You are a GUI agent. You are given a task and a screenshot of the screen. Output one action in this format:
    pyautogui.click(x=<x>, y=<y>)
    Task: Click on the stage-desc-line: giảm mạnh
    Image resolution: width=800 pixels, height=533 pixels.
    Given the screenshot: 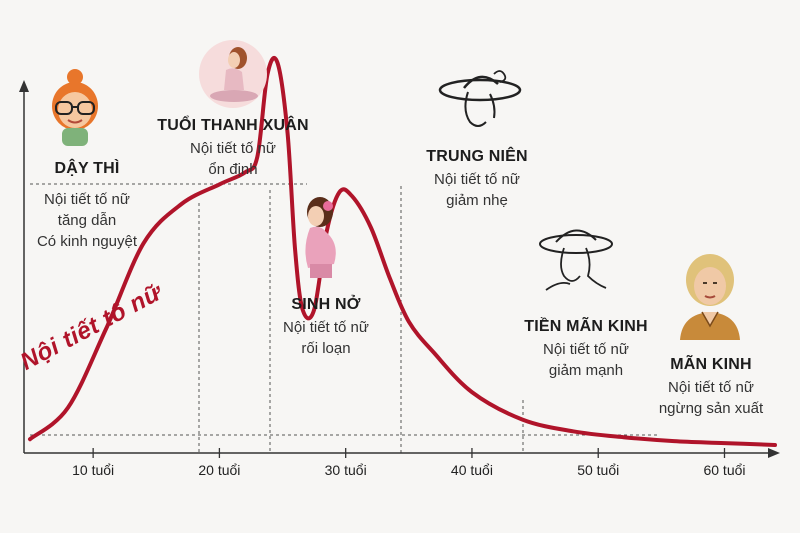 What is the action you would take?
    pyautogui.click(x=586, y=370)
    